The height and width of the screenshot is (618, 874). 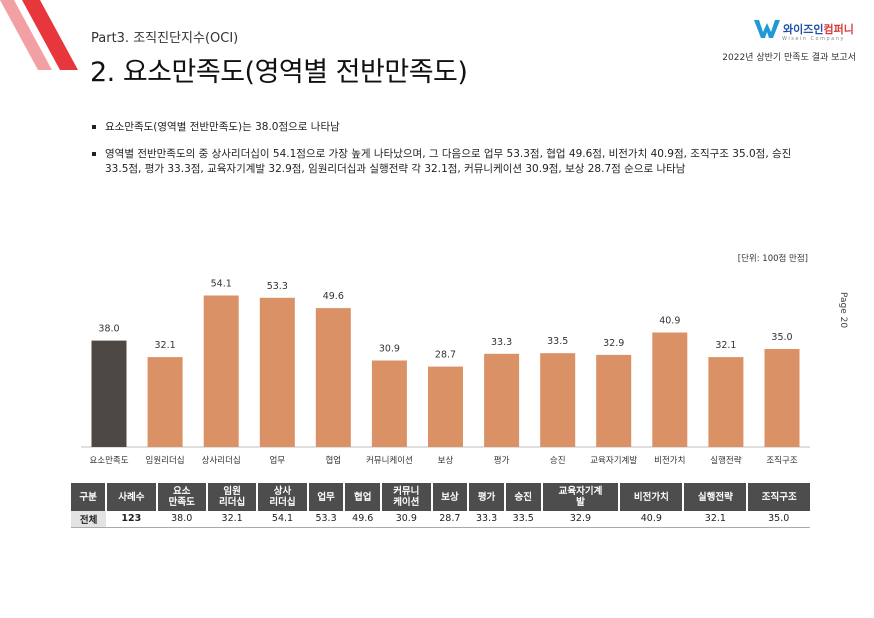 What do you see at coordinates (363, 519) in the screenshot?
I see `table-cell: 49.6` at bounding box center [363, 519].